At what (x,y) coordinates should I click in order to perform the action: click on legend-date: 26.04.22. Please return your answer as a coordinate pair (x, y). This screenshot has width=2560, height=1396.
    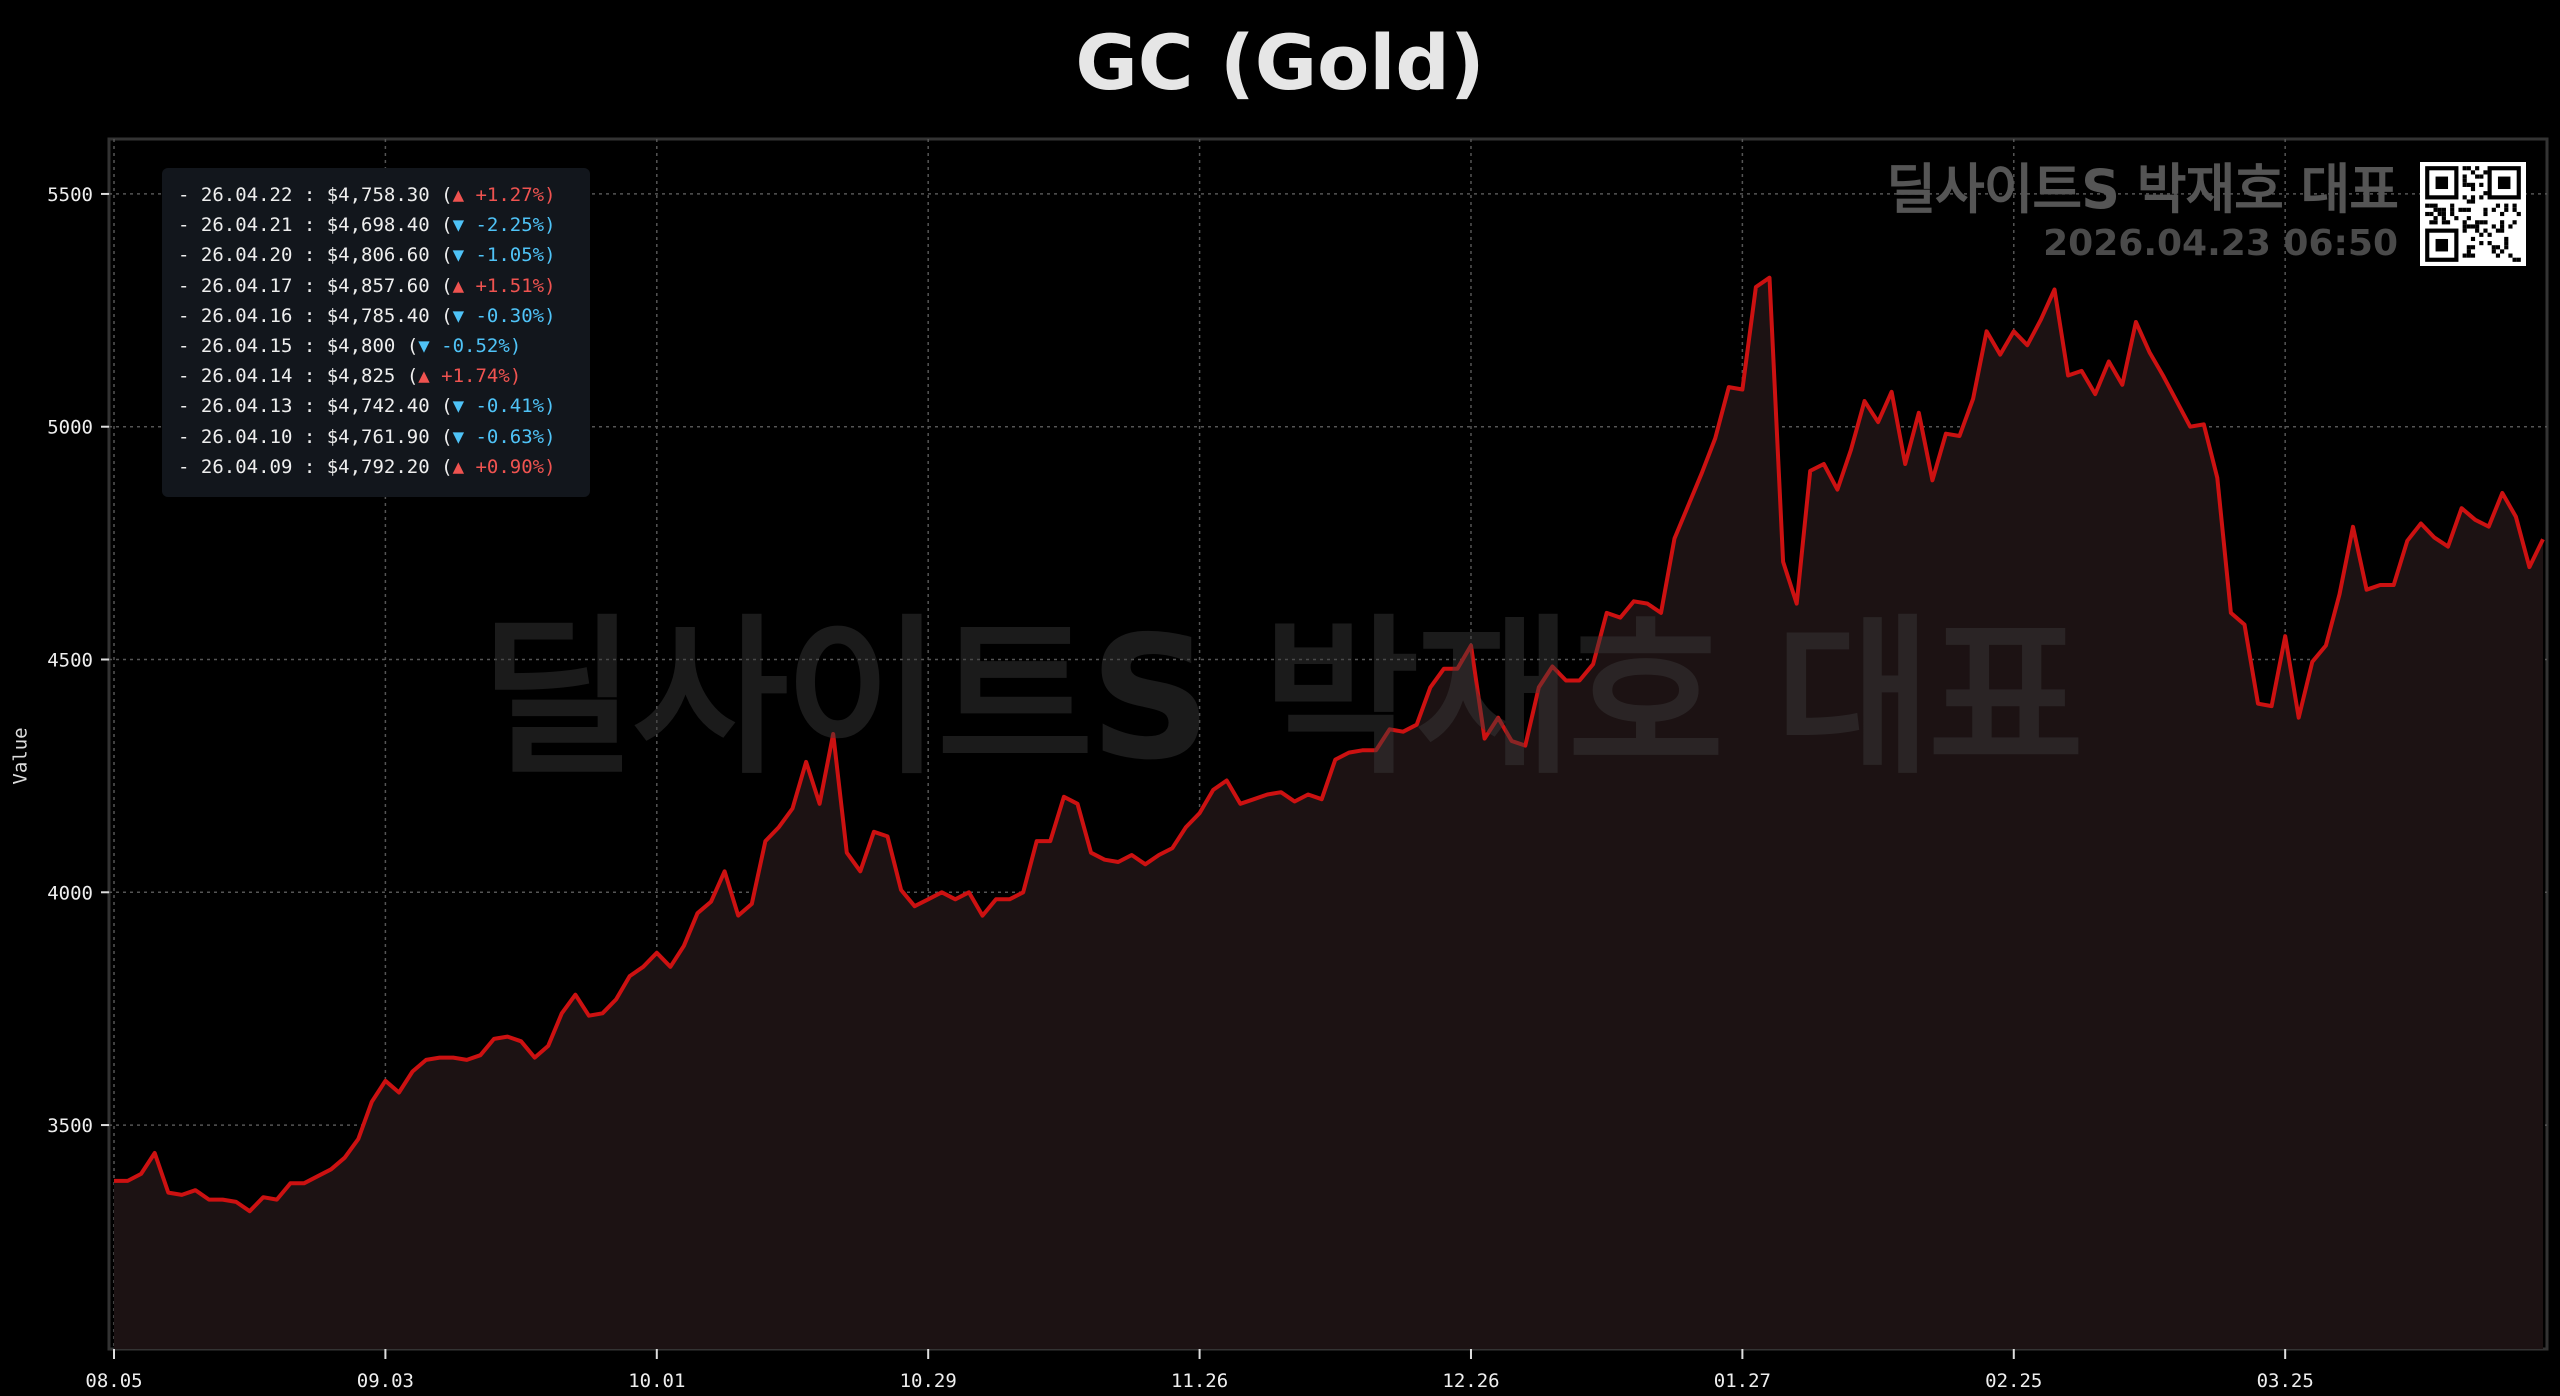
    Looking at the image, I should click on (246, 195).